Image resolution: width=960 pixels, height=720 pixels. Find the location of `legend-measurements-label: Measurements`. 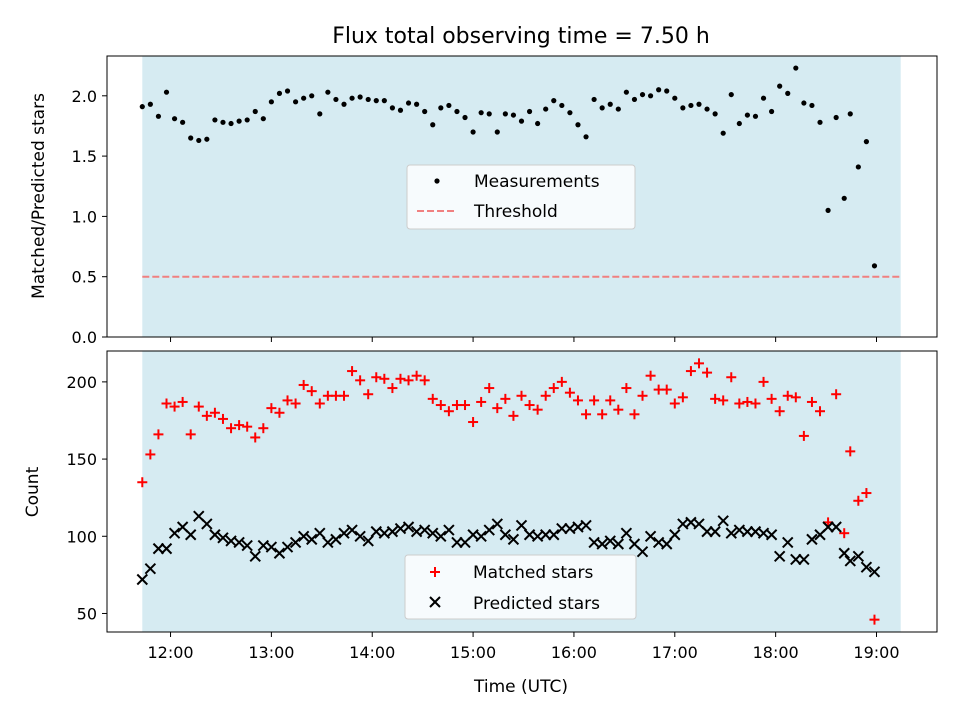

legend-measurements-label: Measurements is located at coordinates (537, 182).